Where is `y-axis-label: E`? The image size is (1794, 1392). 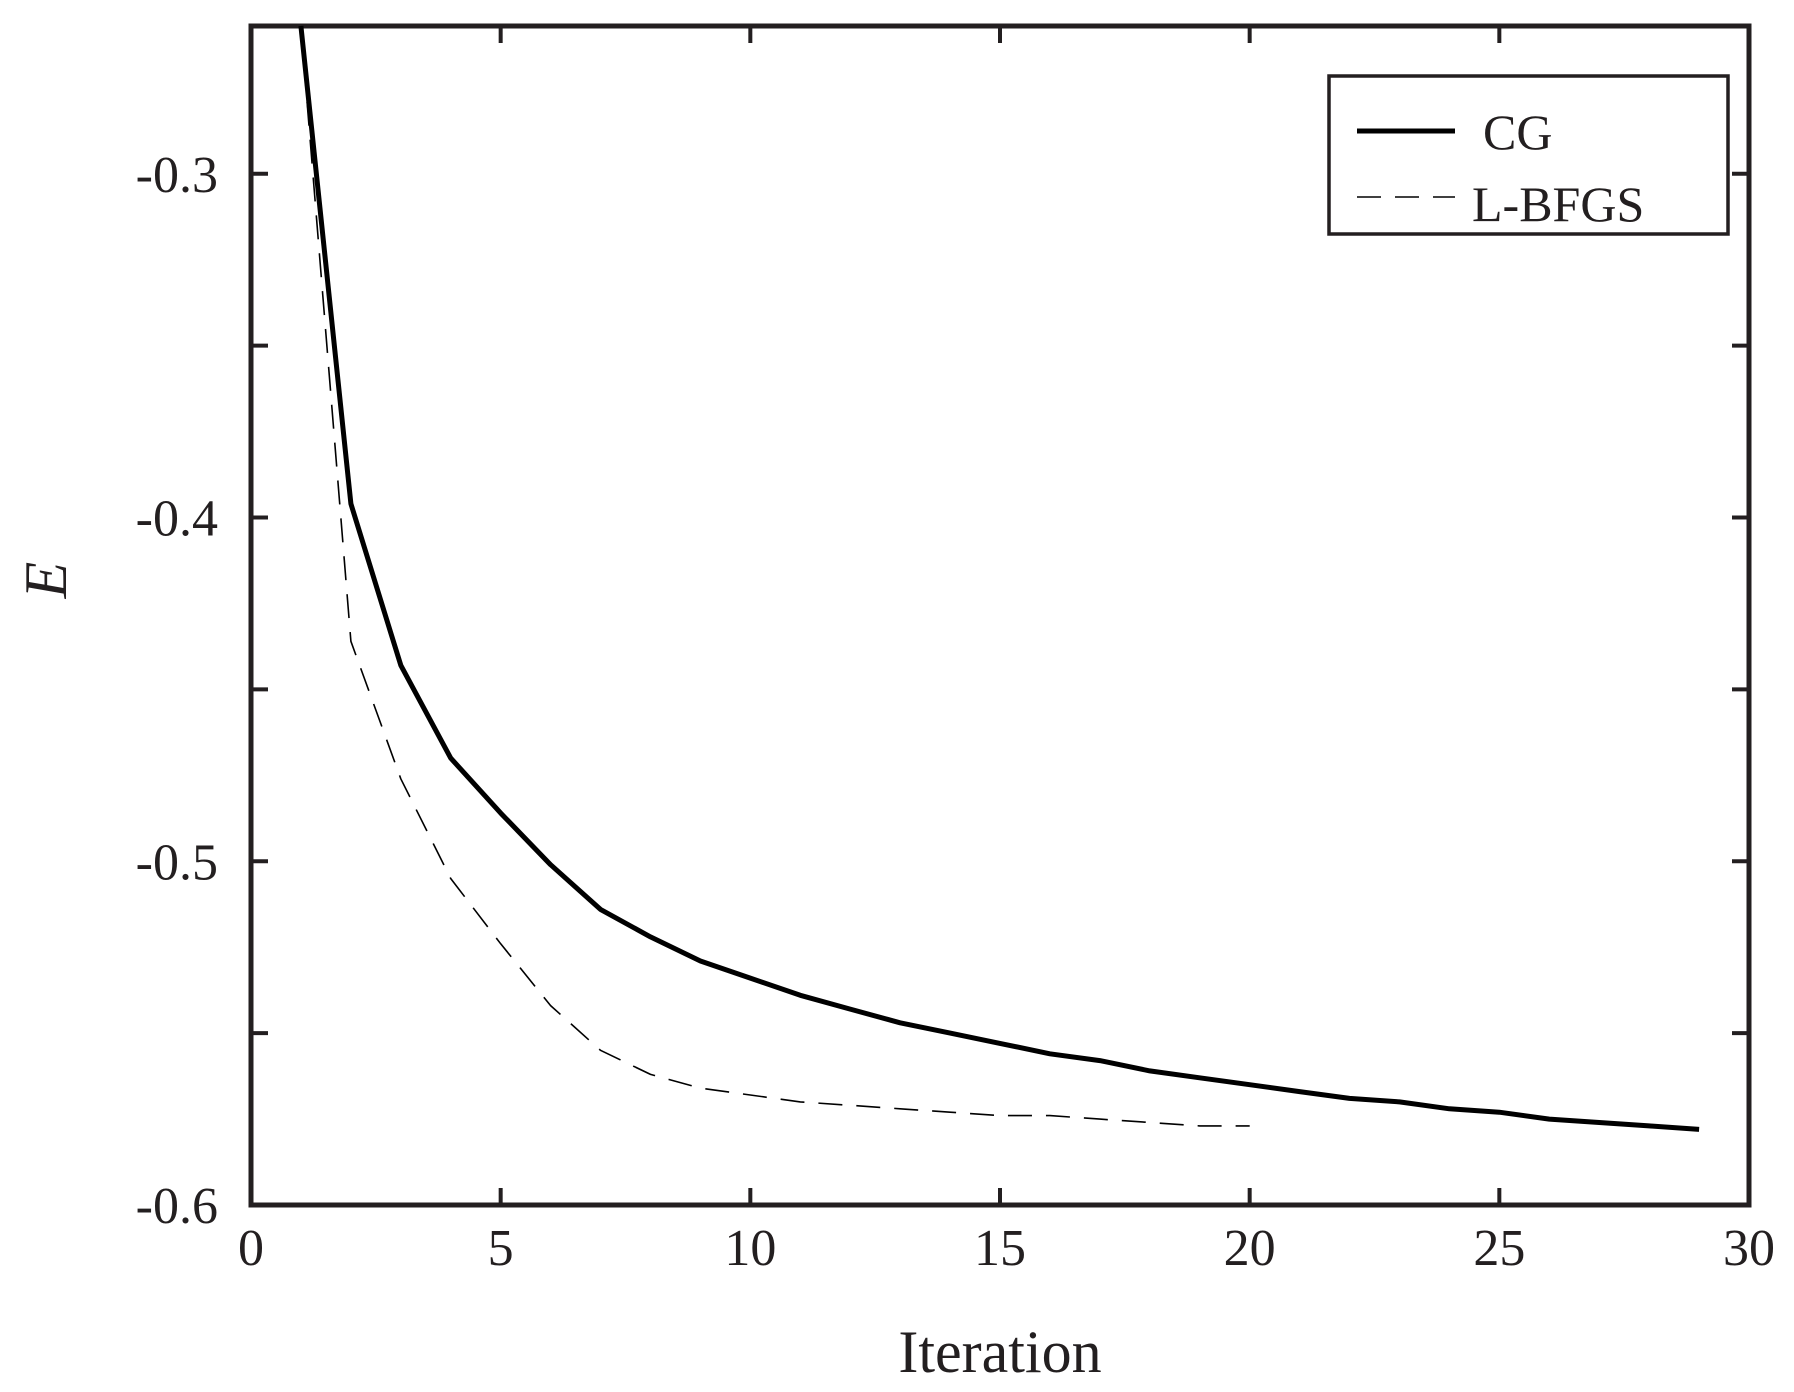 y-axis-label: E is located at coordinates (46, 581).